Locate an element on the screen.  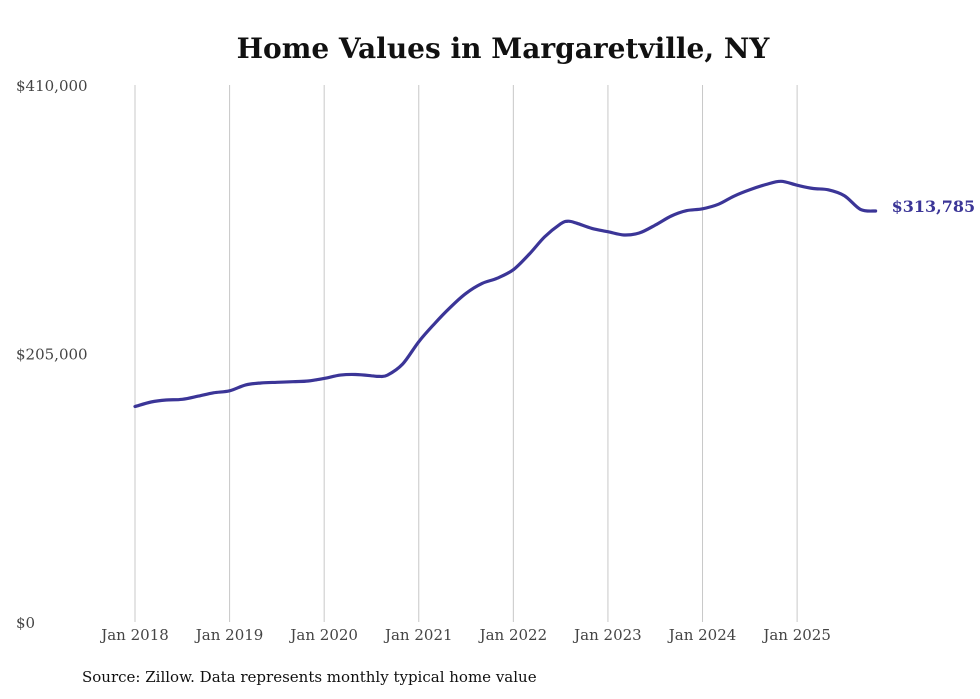
x-tick-label: Jan 2018 is located at coordinates (134, 635).